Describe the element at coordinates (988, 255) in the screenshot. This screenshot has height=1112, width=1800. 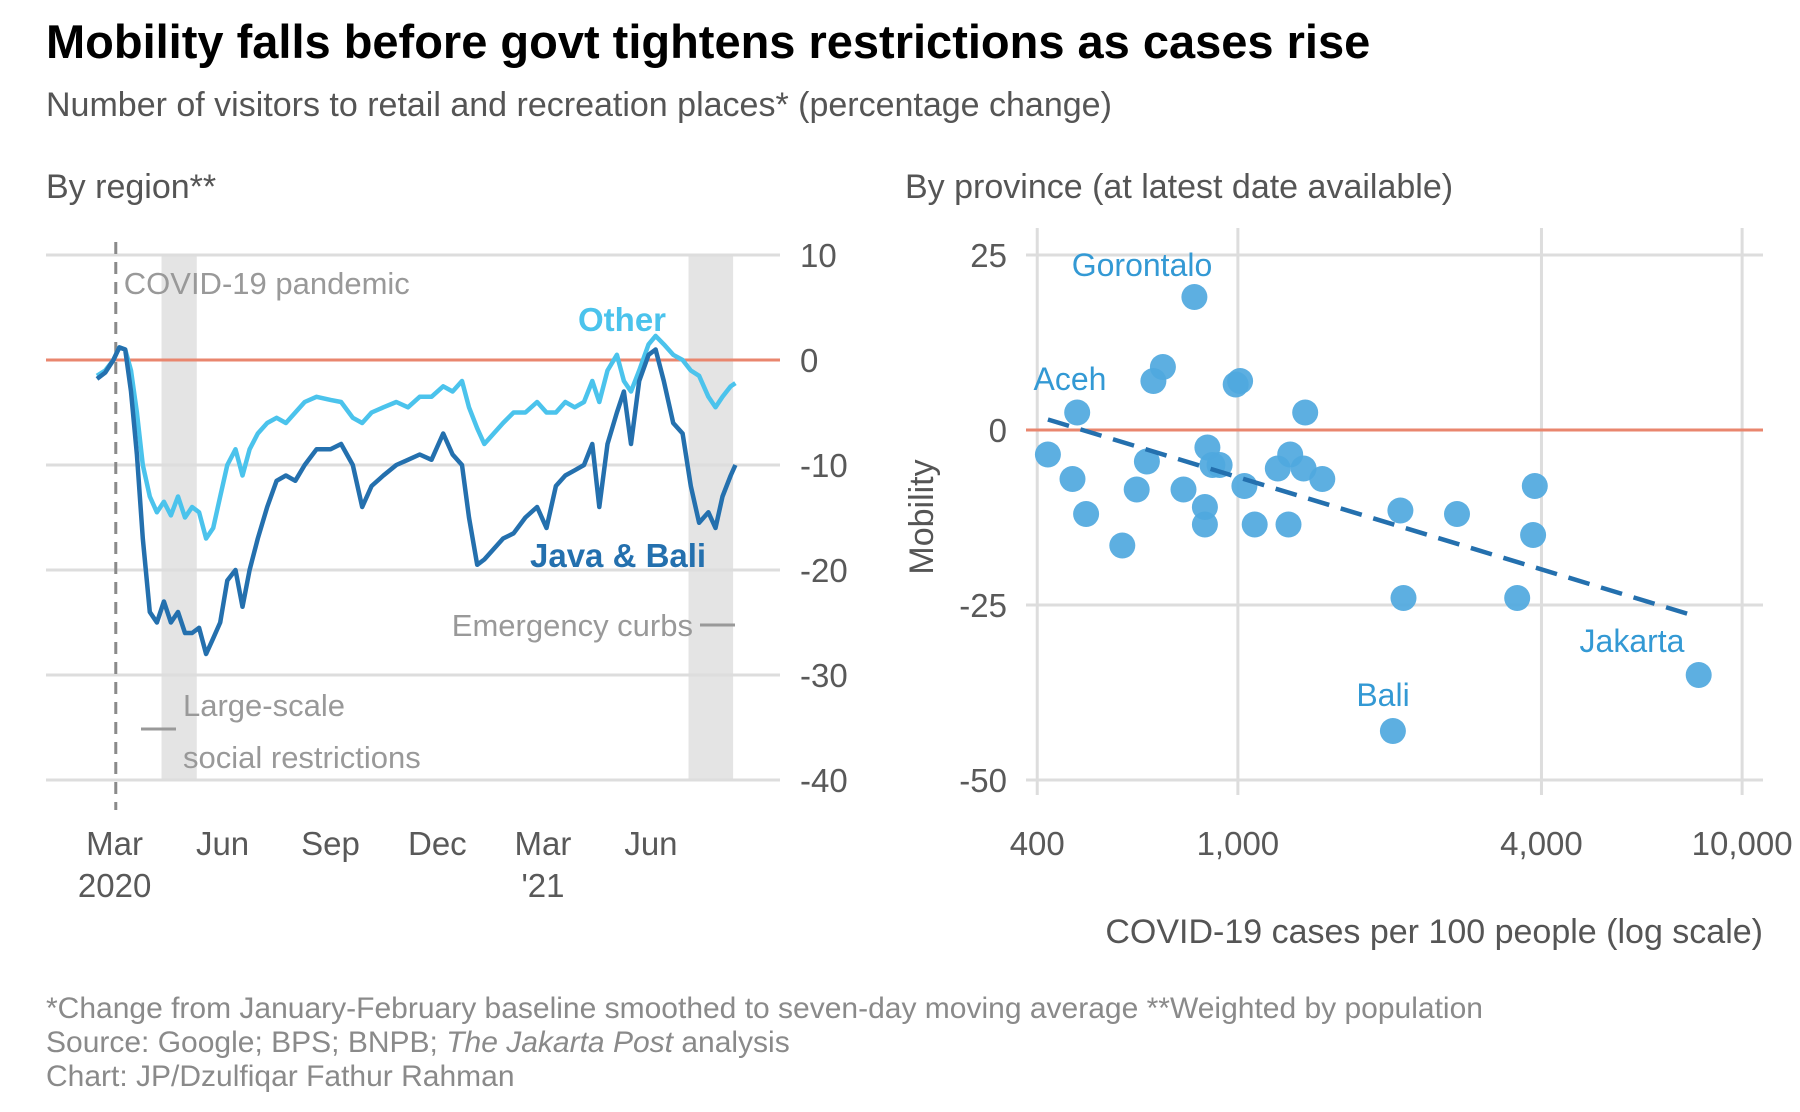
I see `y-tick-label: 25` at that location.